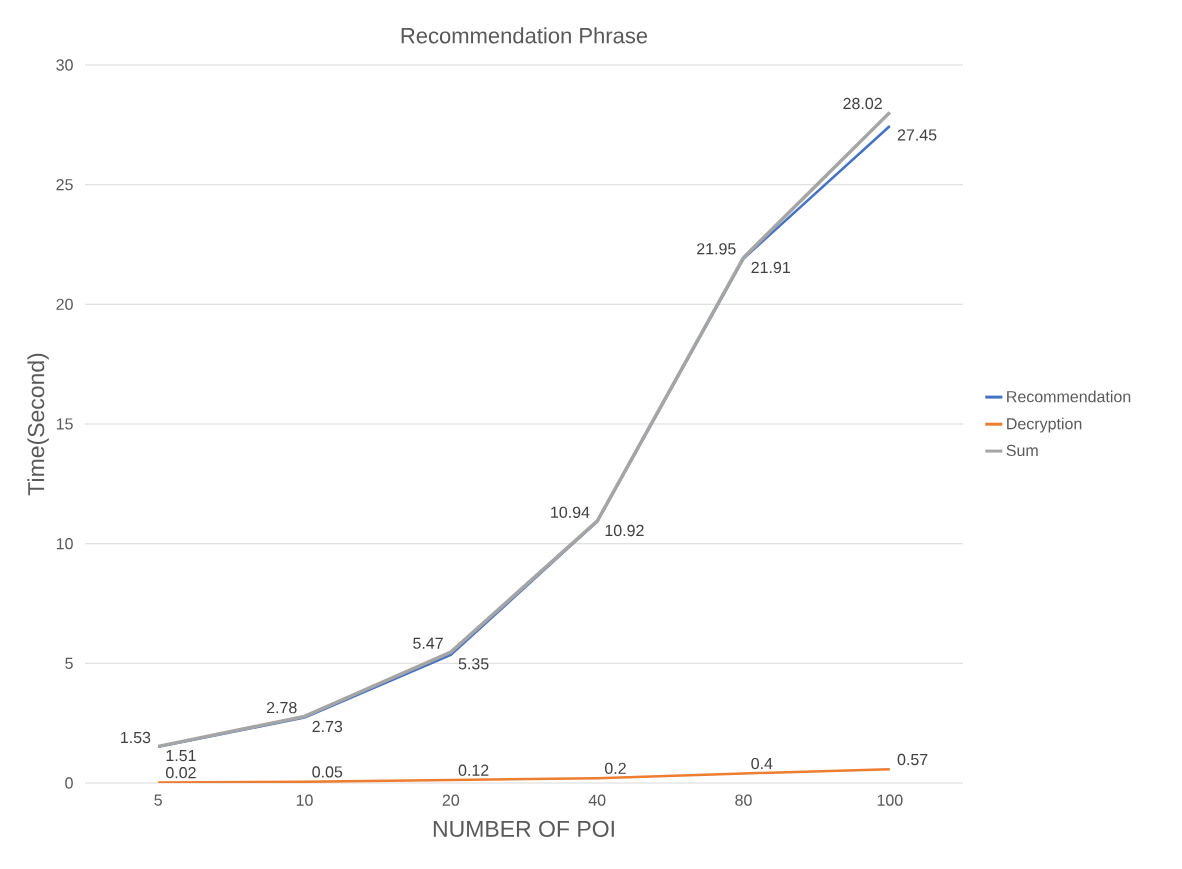 Image resolution: width=1182 pixels, height=869 pixels. Describe the element at coordinates (597, 800) in the screenshot. I see `x-tick-label: 40` at that location.